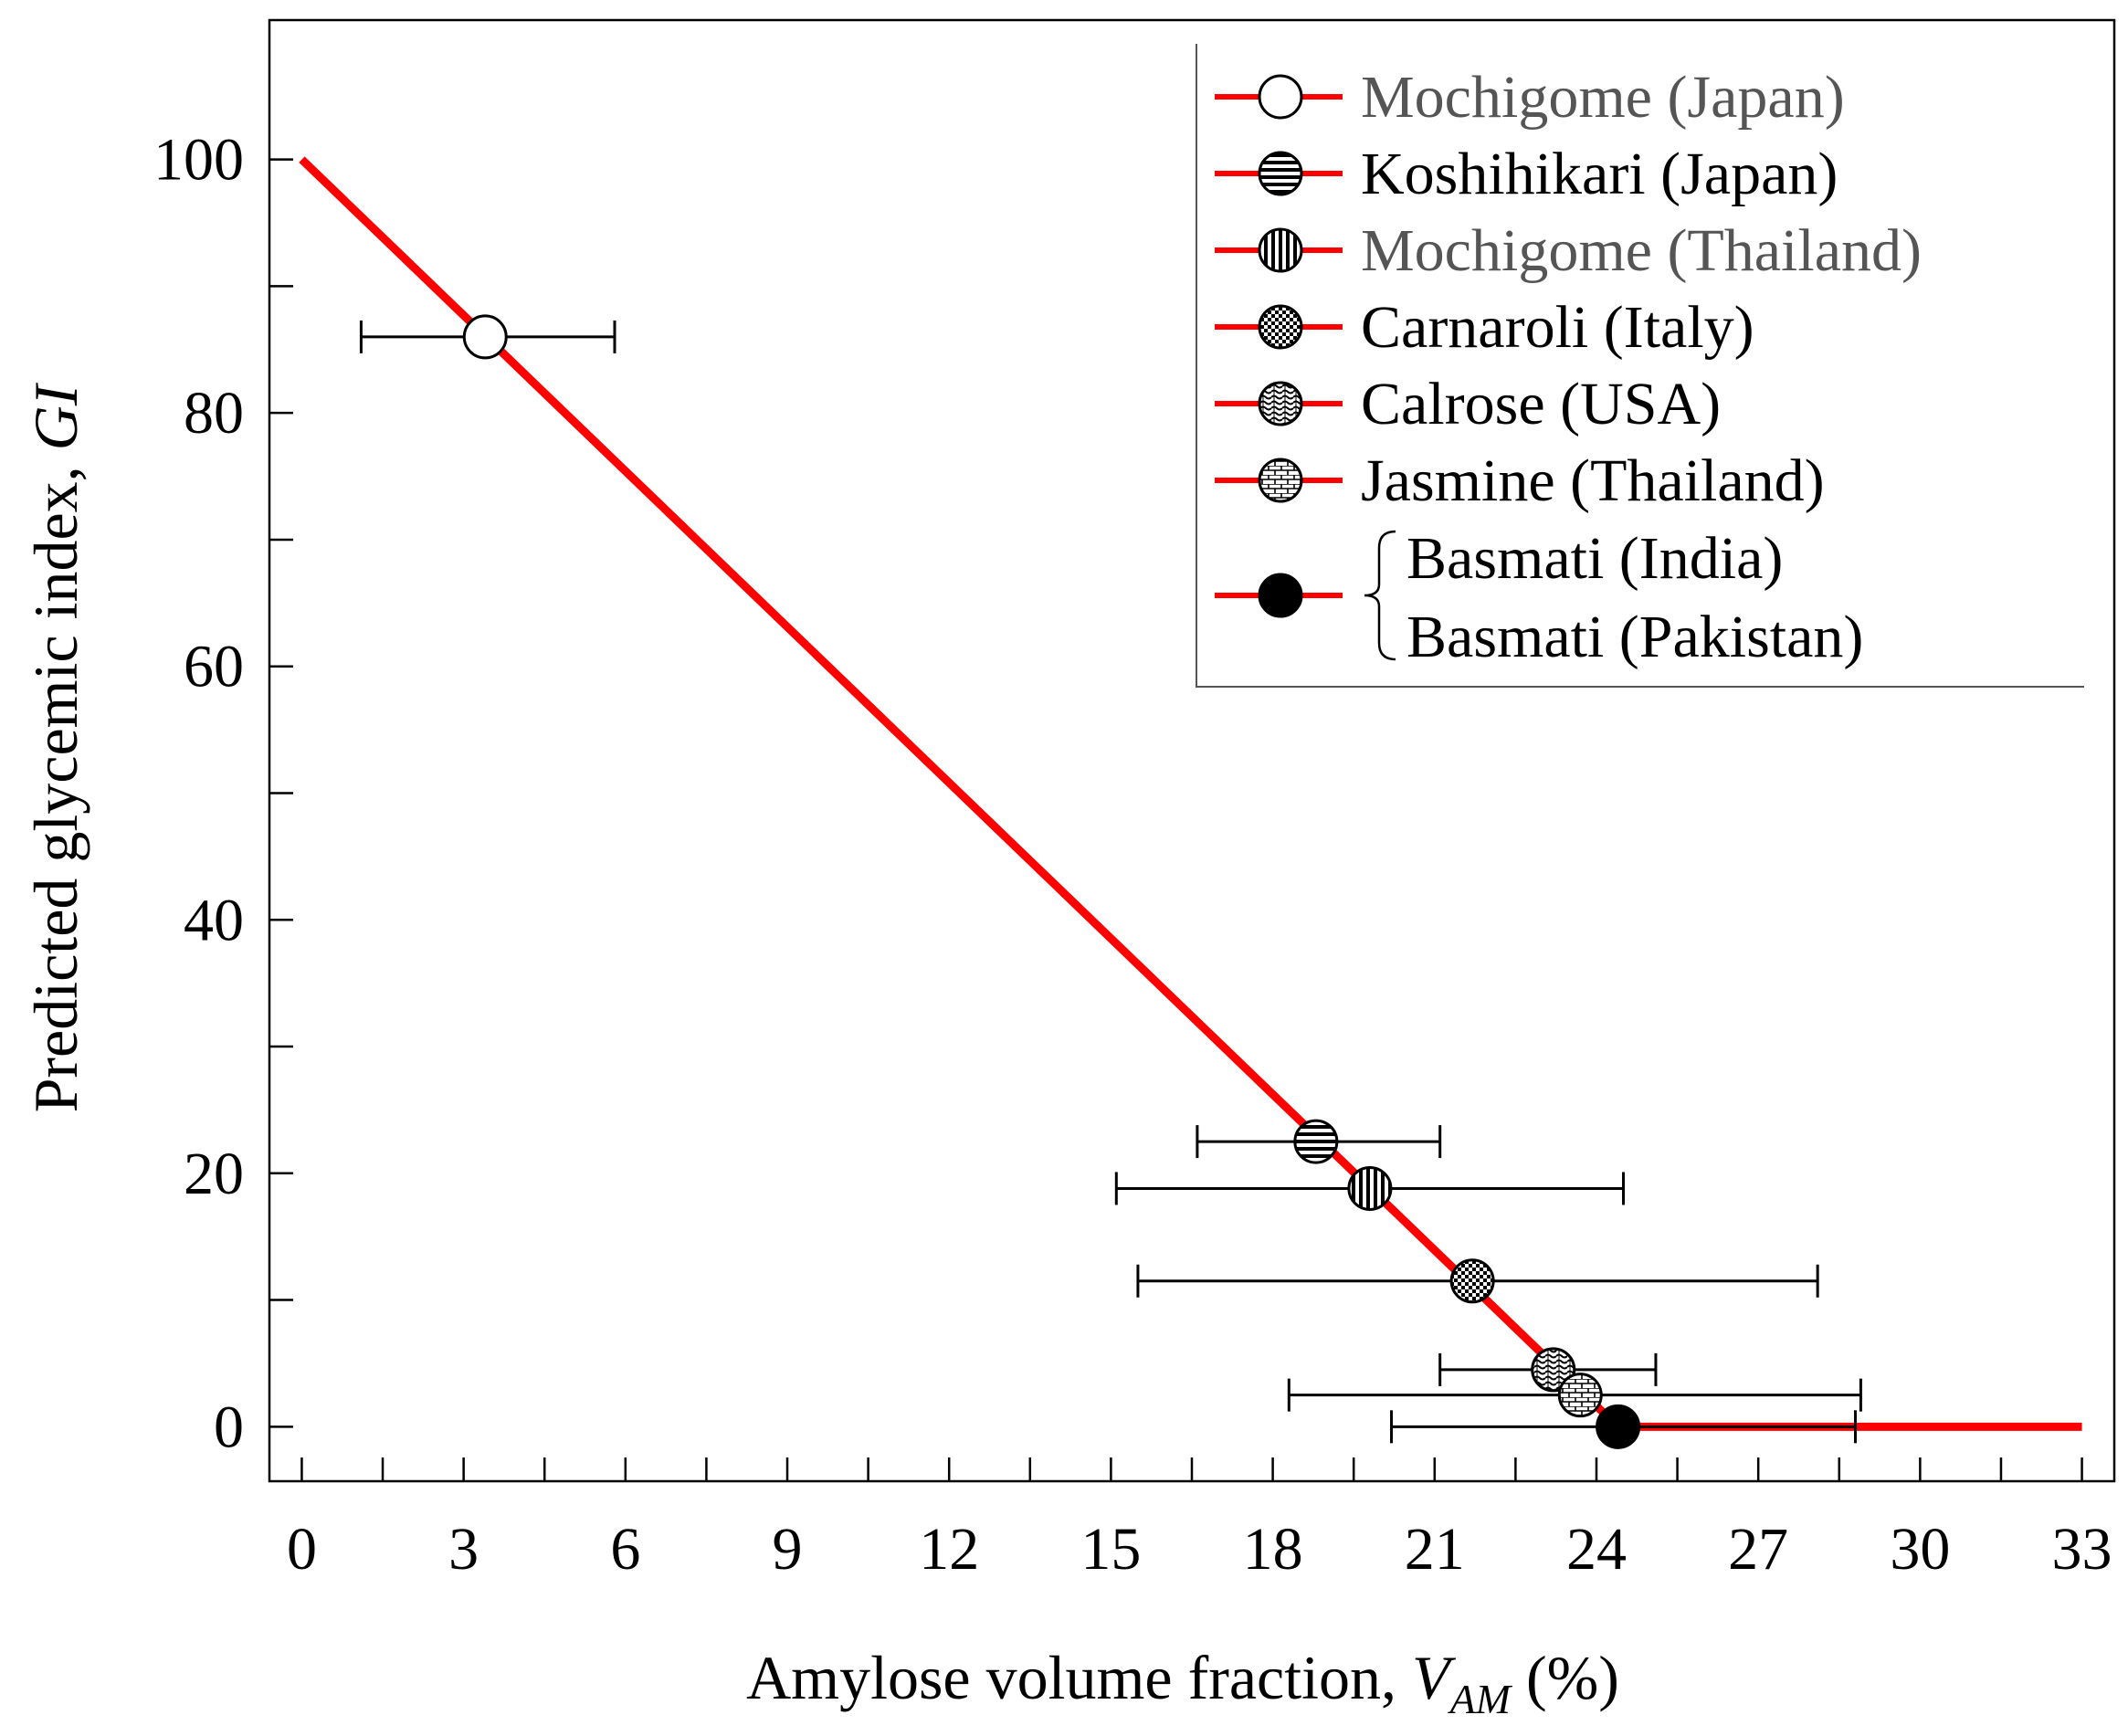  I want to click on legend-label: Carnaroli (Italy), so click(1557, 327).